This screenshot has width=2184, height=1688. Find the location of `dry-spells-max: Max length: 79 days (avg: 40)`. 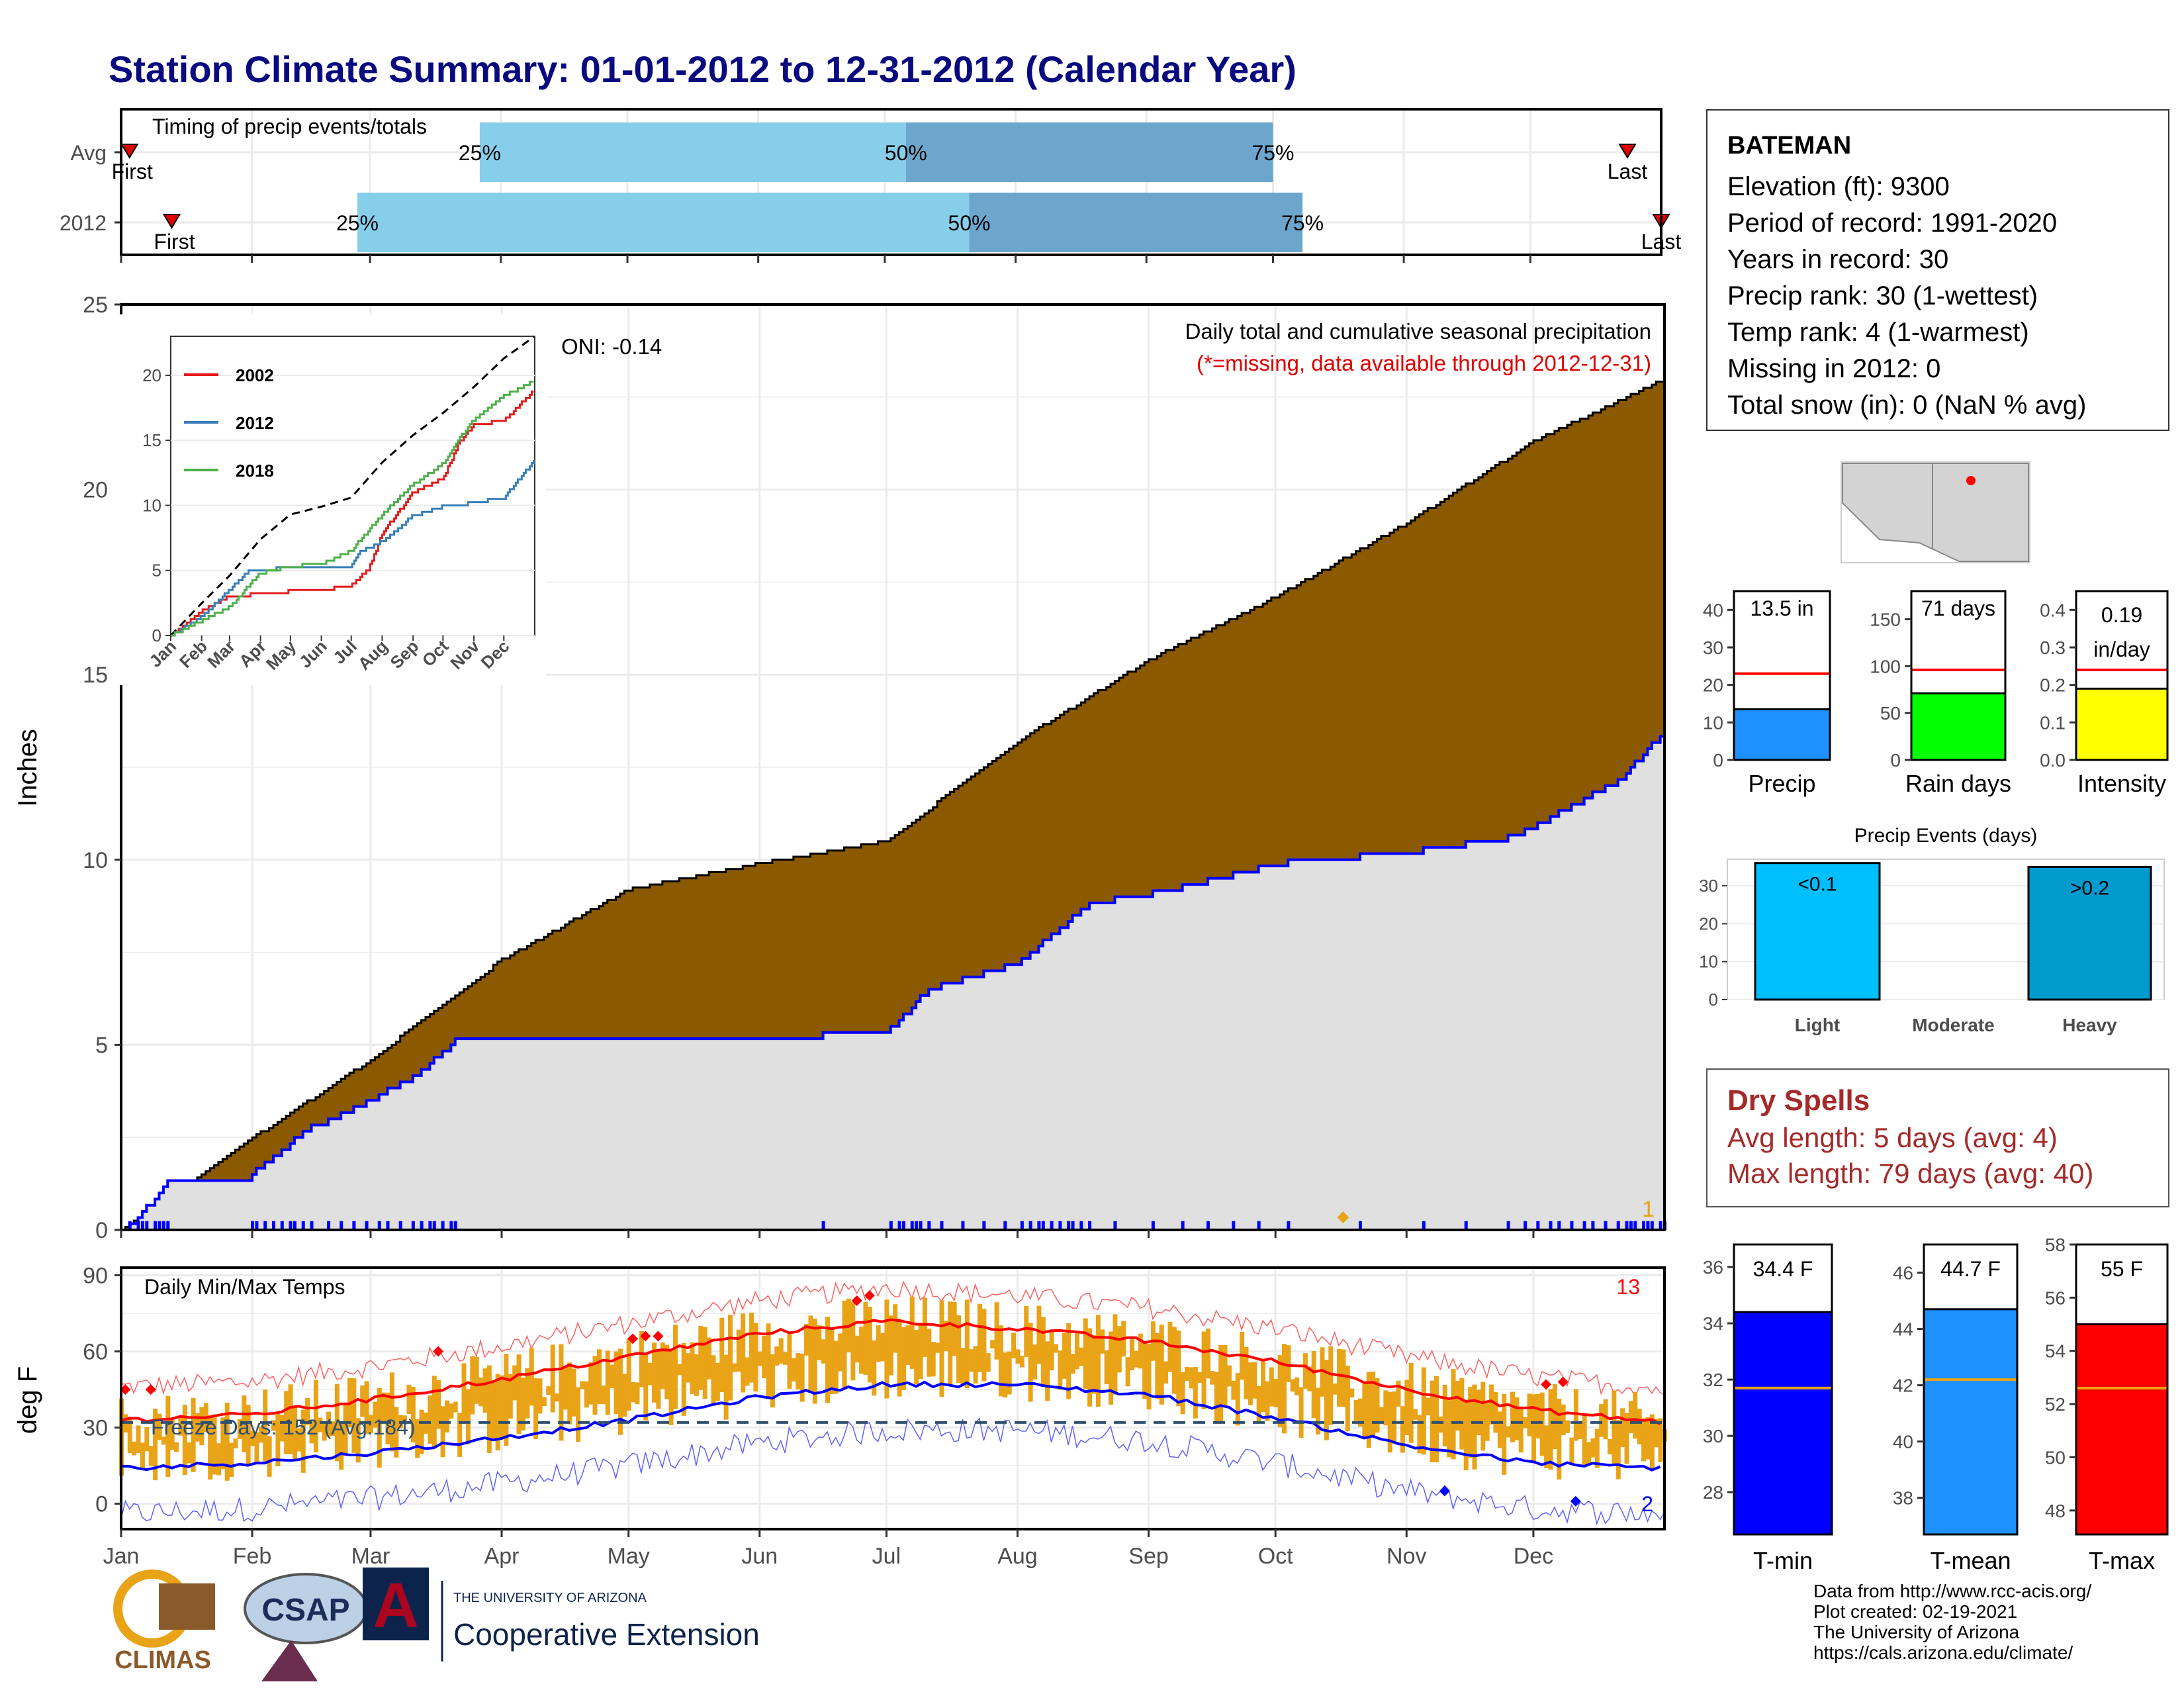

dry-spells-max: Max length: 79 days (avg: 40) is located at coordinates (1911, 1173).